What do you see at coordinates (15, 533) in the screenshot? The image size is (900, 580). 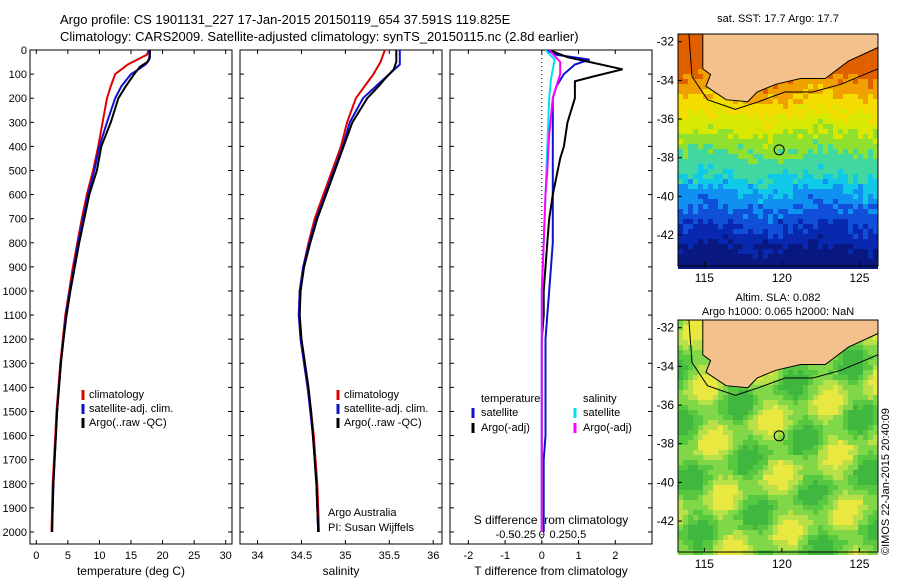 I see `y-tick-label: 2000` at bounding box center [15, 533].